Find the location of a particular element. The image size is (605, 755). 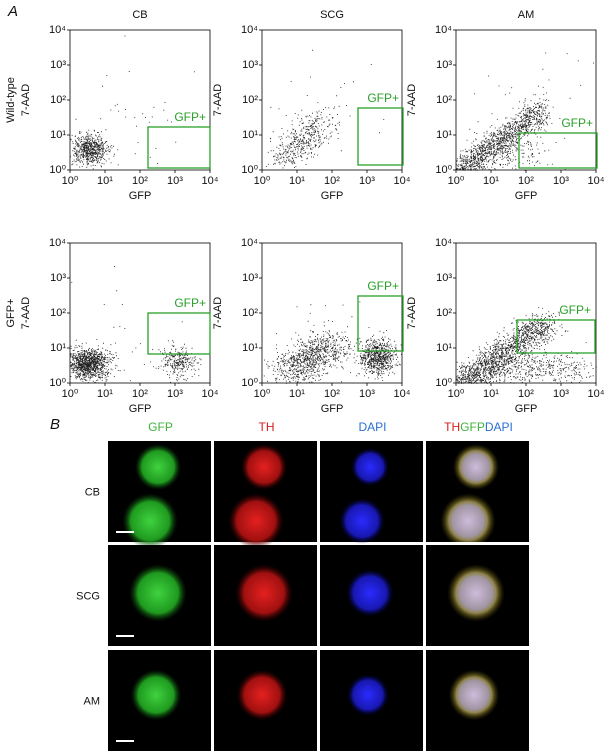

merge-part: TH is located at coordinates (452, 427).